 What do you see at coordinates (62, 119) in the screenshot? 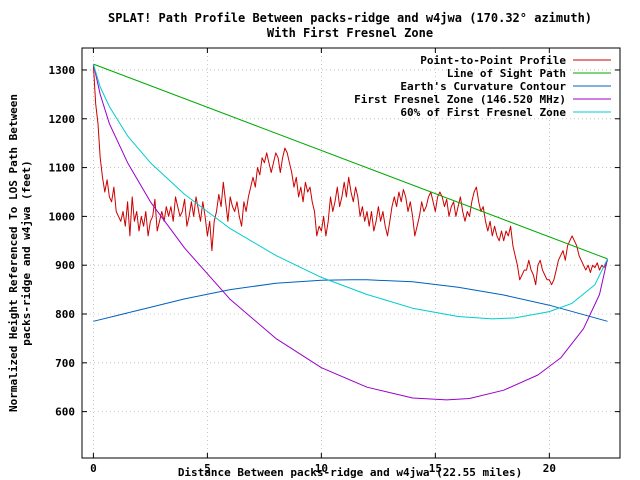
I see `y-tick-label: 1200` at bounding box center [62, 119].